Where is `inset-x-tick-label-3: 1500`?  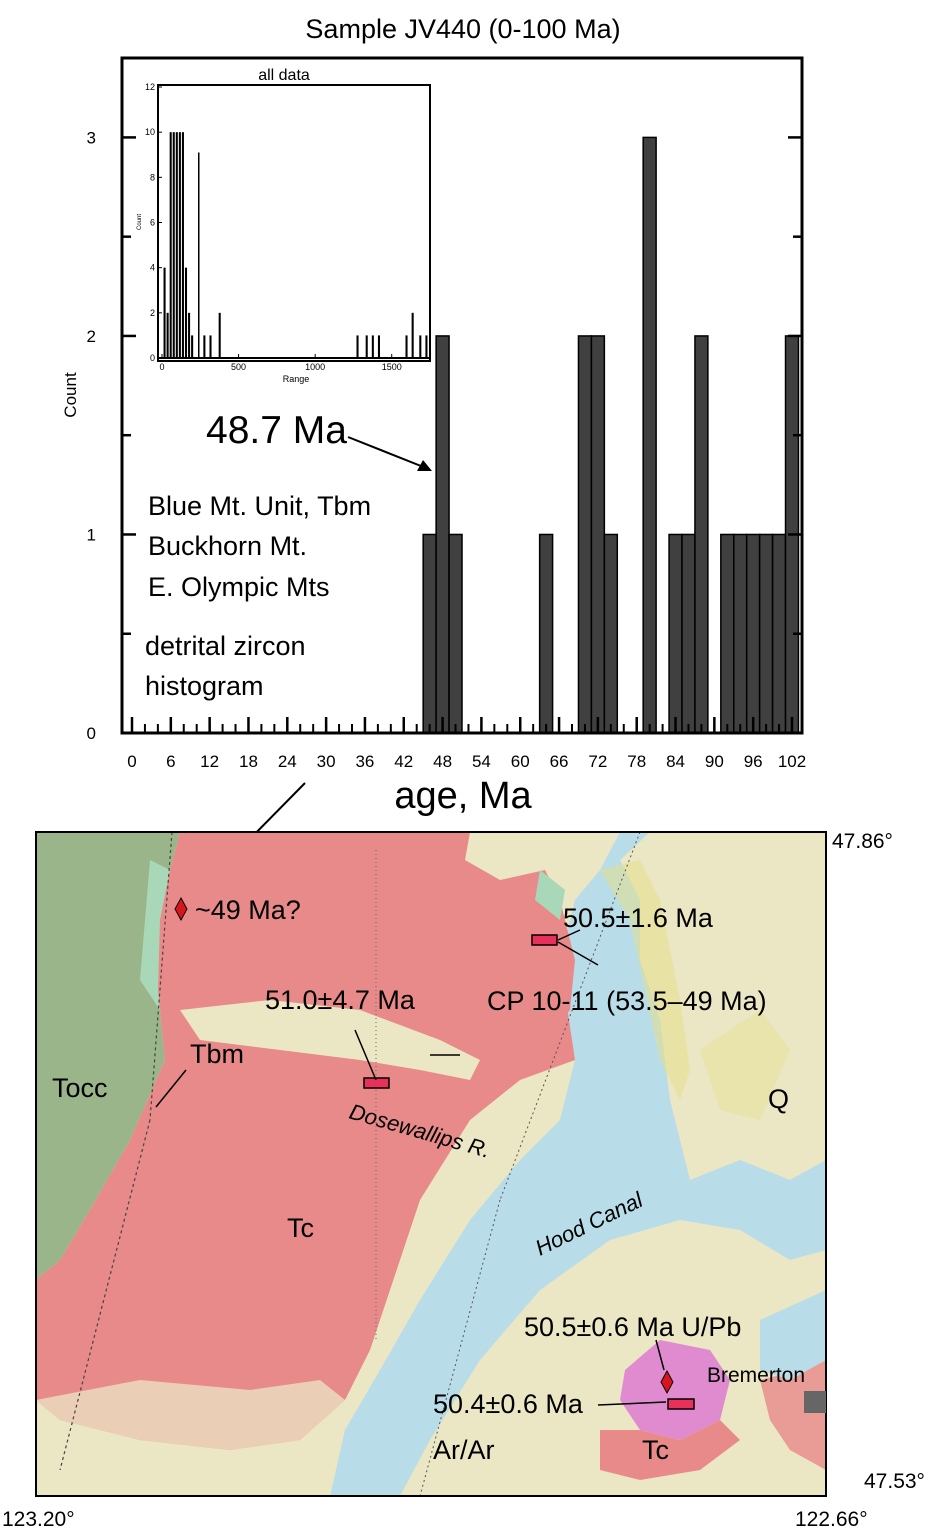 inset-x-tick-label-3: 1500 is located at coordinates (392, 367).